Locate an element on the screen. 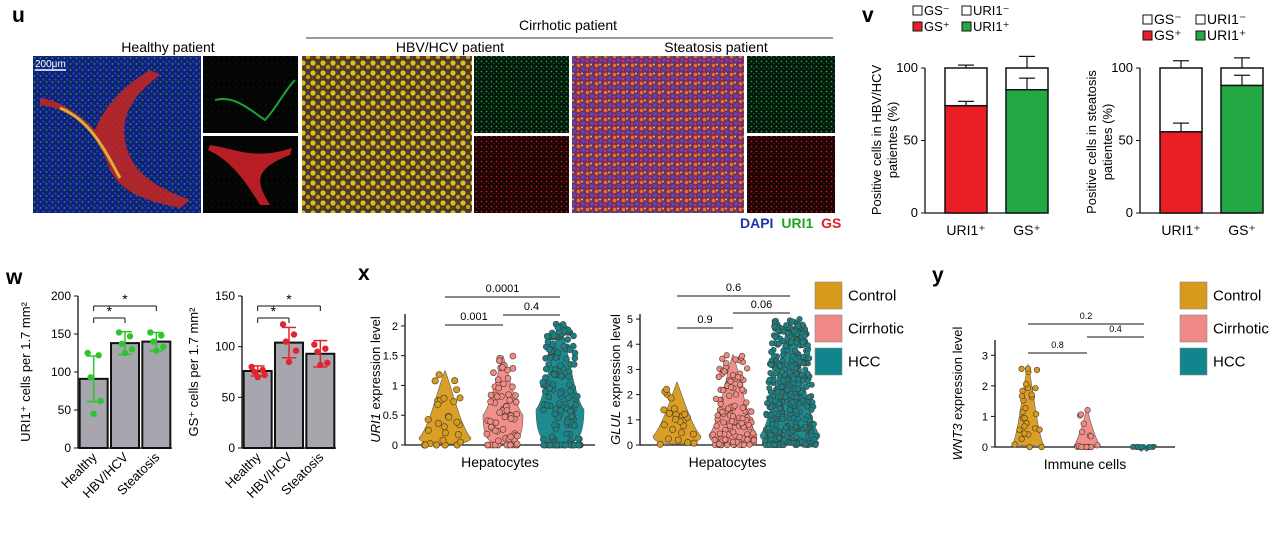 The height and width of the screenshot is (539, 1280). micrograph-steatosis-uri1 is located at coordinates (791, 94).